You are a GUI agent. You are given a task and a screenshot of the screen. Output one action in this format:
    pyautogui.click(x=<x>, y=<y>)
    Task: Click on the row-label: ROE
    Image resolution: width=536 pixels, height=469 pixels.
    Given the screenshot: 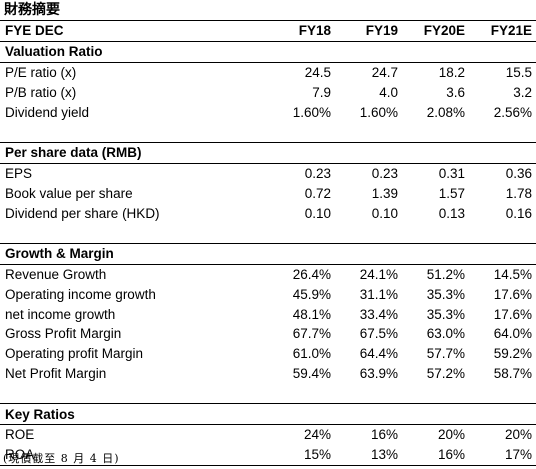 What is the action you would take?
    pyautogui.click(x=20, y=435)
    